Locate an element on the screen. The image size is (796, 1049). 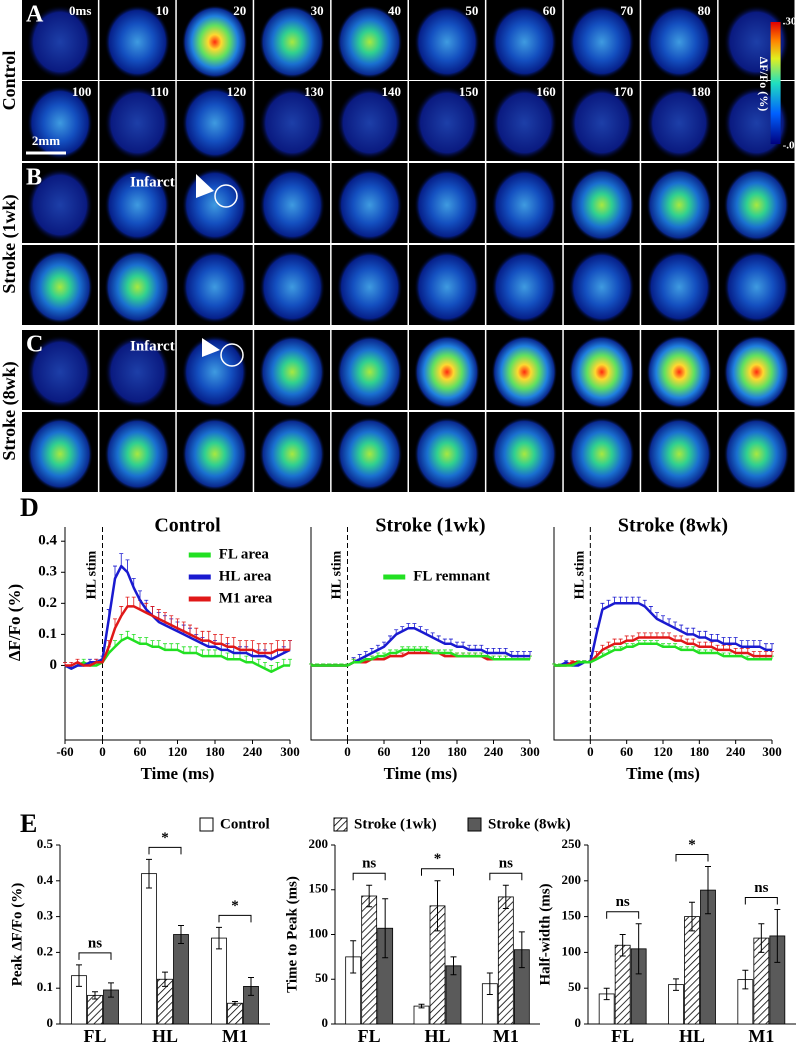
time-label: 70 is located at coordinates (626, 10).